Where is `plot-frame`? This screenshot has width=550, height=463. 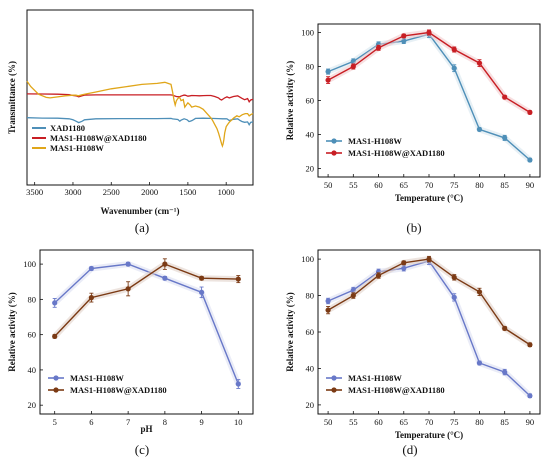 plot-frame is located at coordinates (146, 332).